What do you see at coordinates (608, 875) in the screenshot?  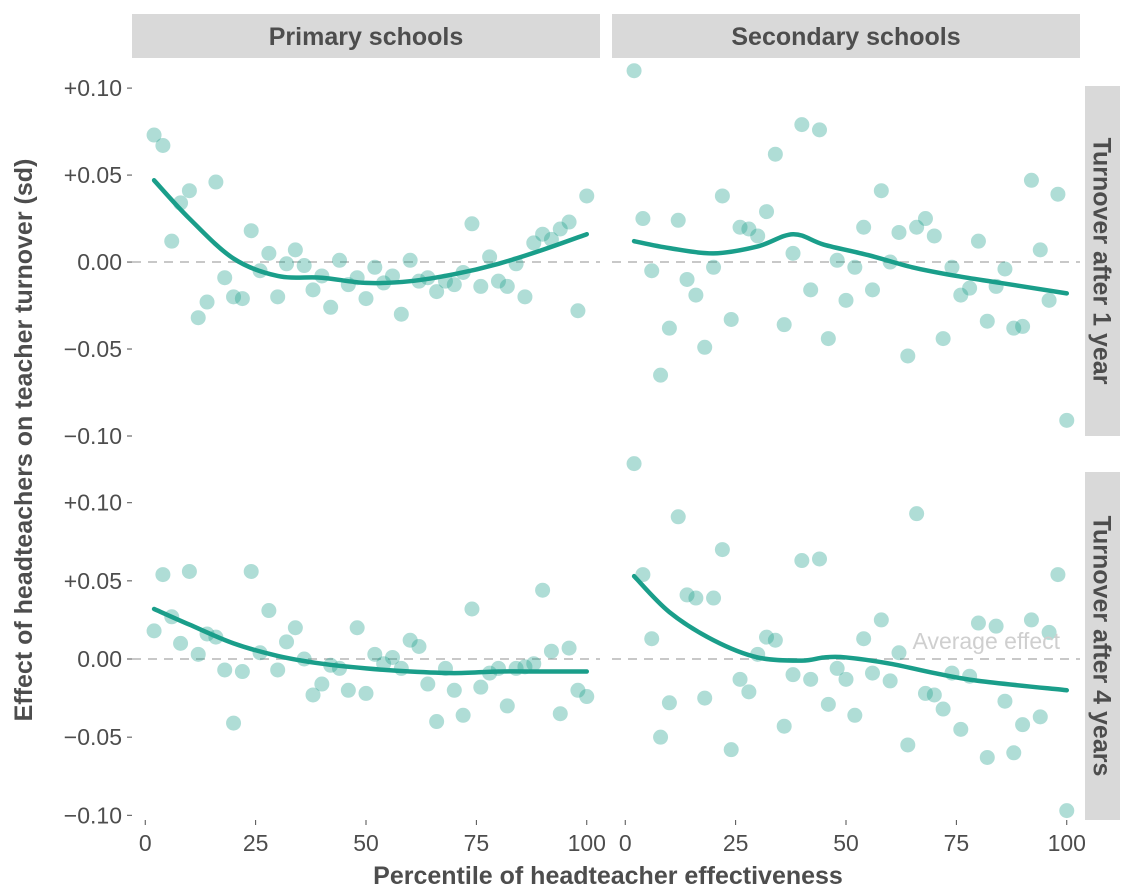 I see `x-axis-title: Percentile of headteacher effectiveness` at bounding box center [608, 875].